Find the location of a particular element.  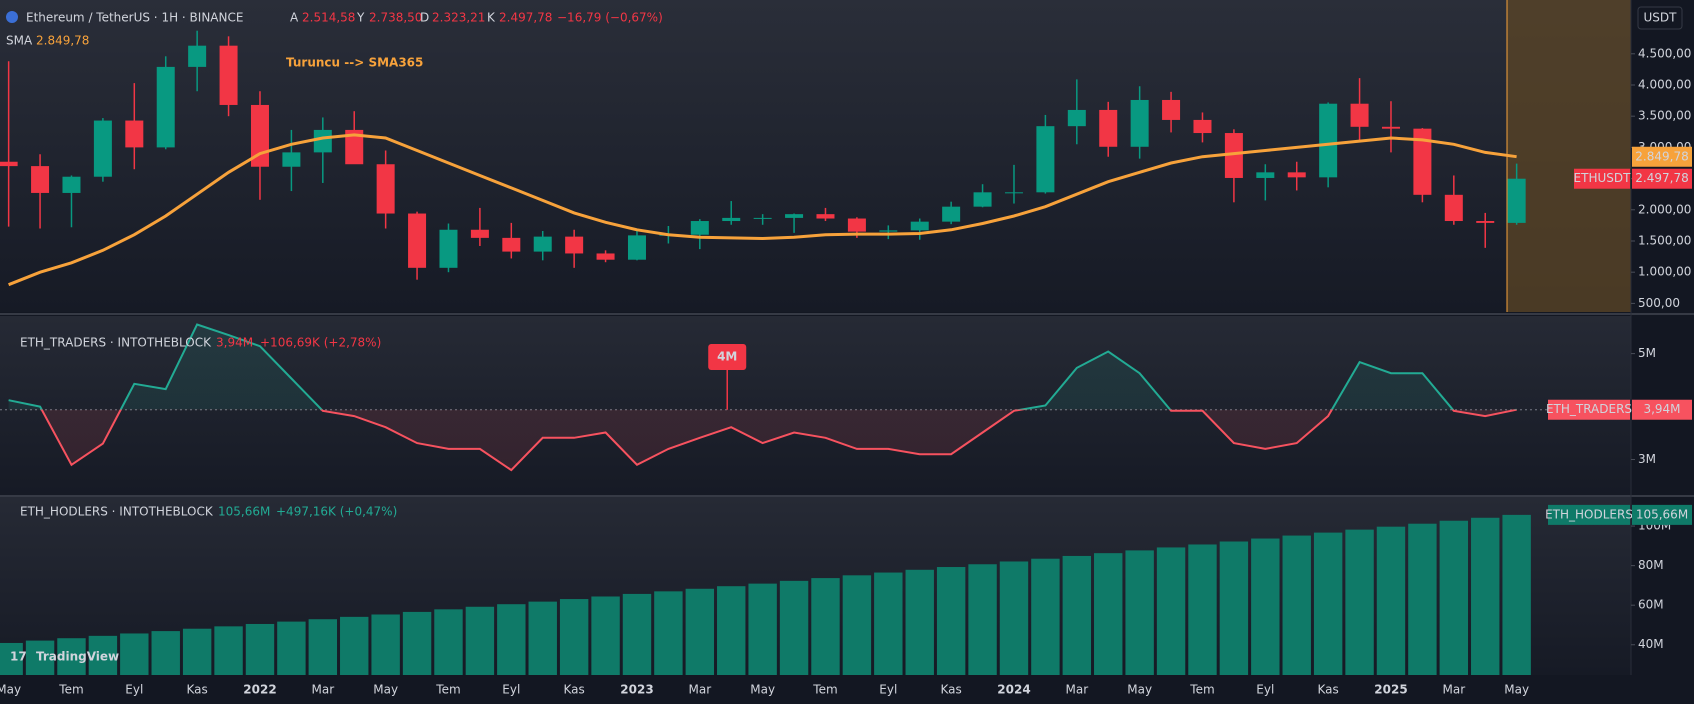

brand: TradingView is located at coordinates (77, 657).